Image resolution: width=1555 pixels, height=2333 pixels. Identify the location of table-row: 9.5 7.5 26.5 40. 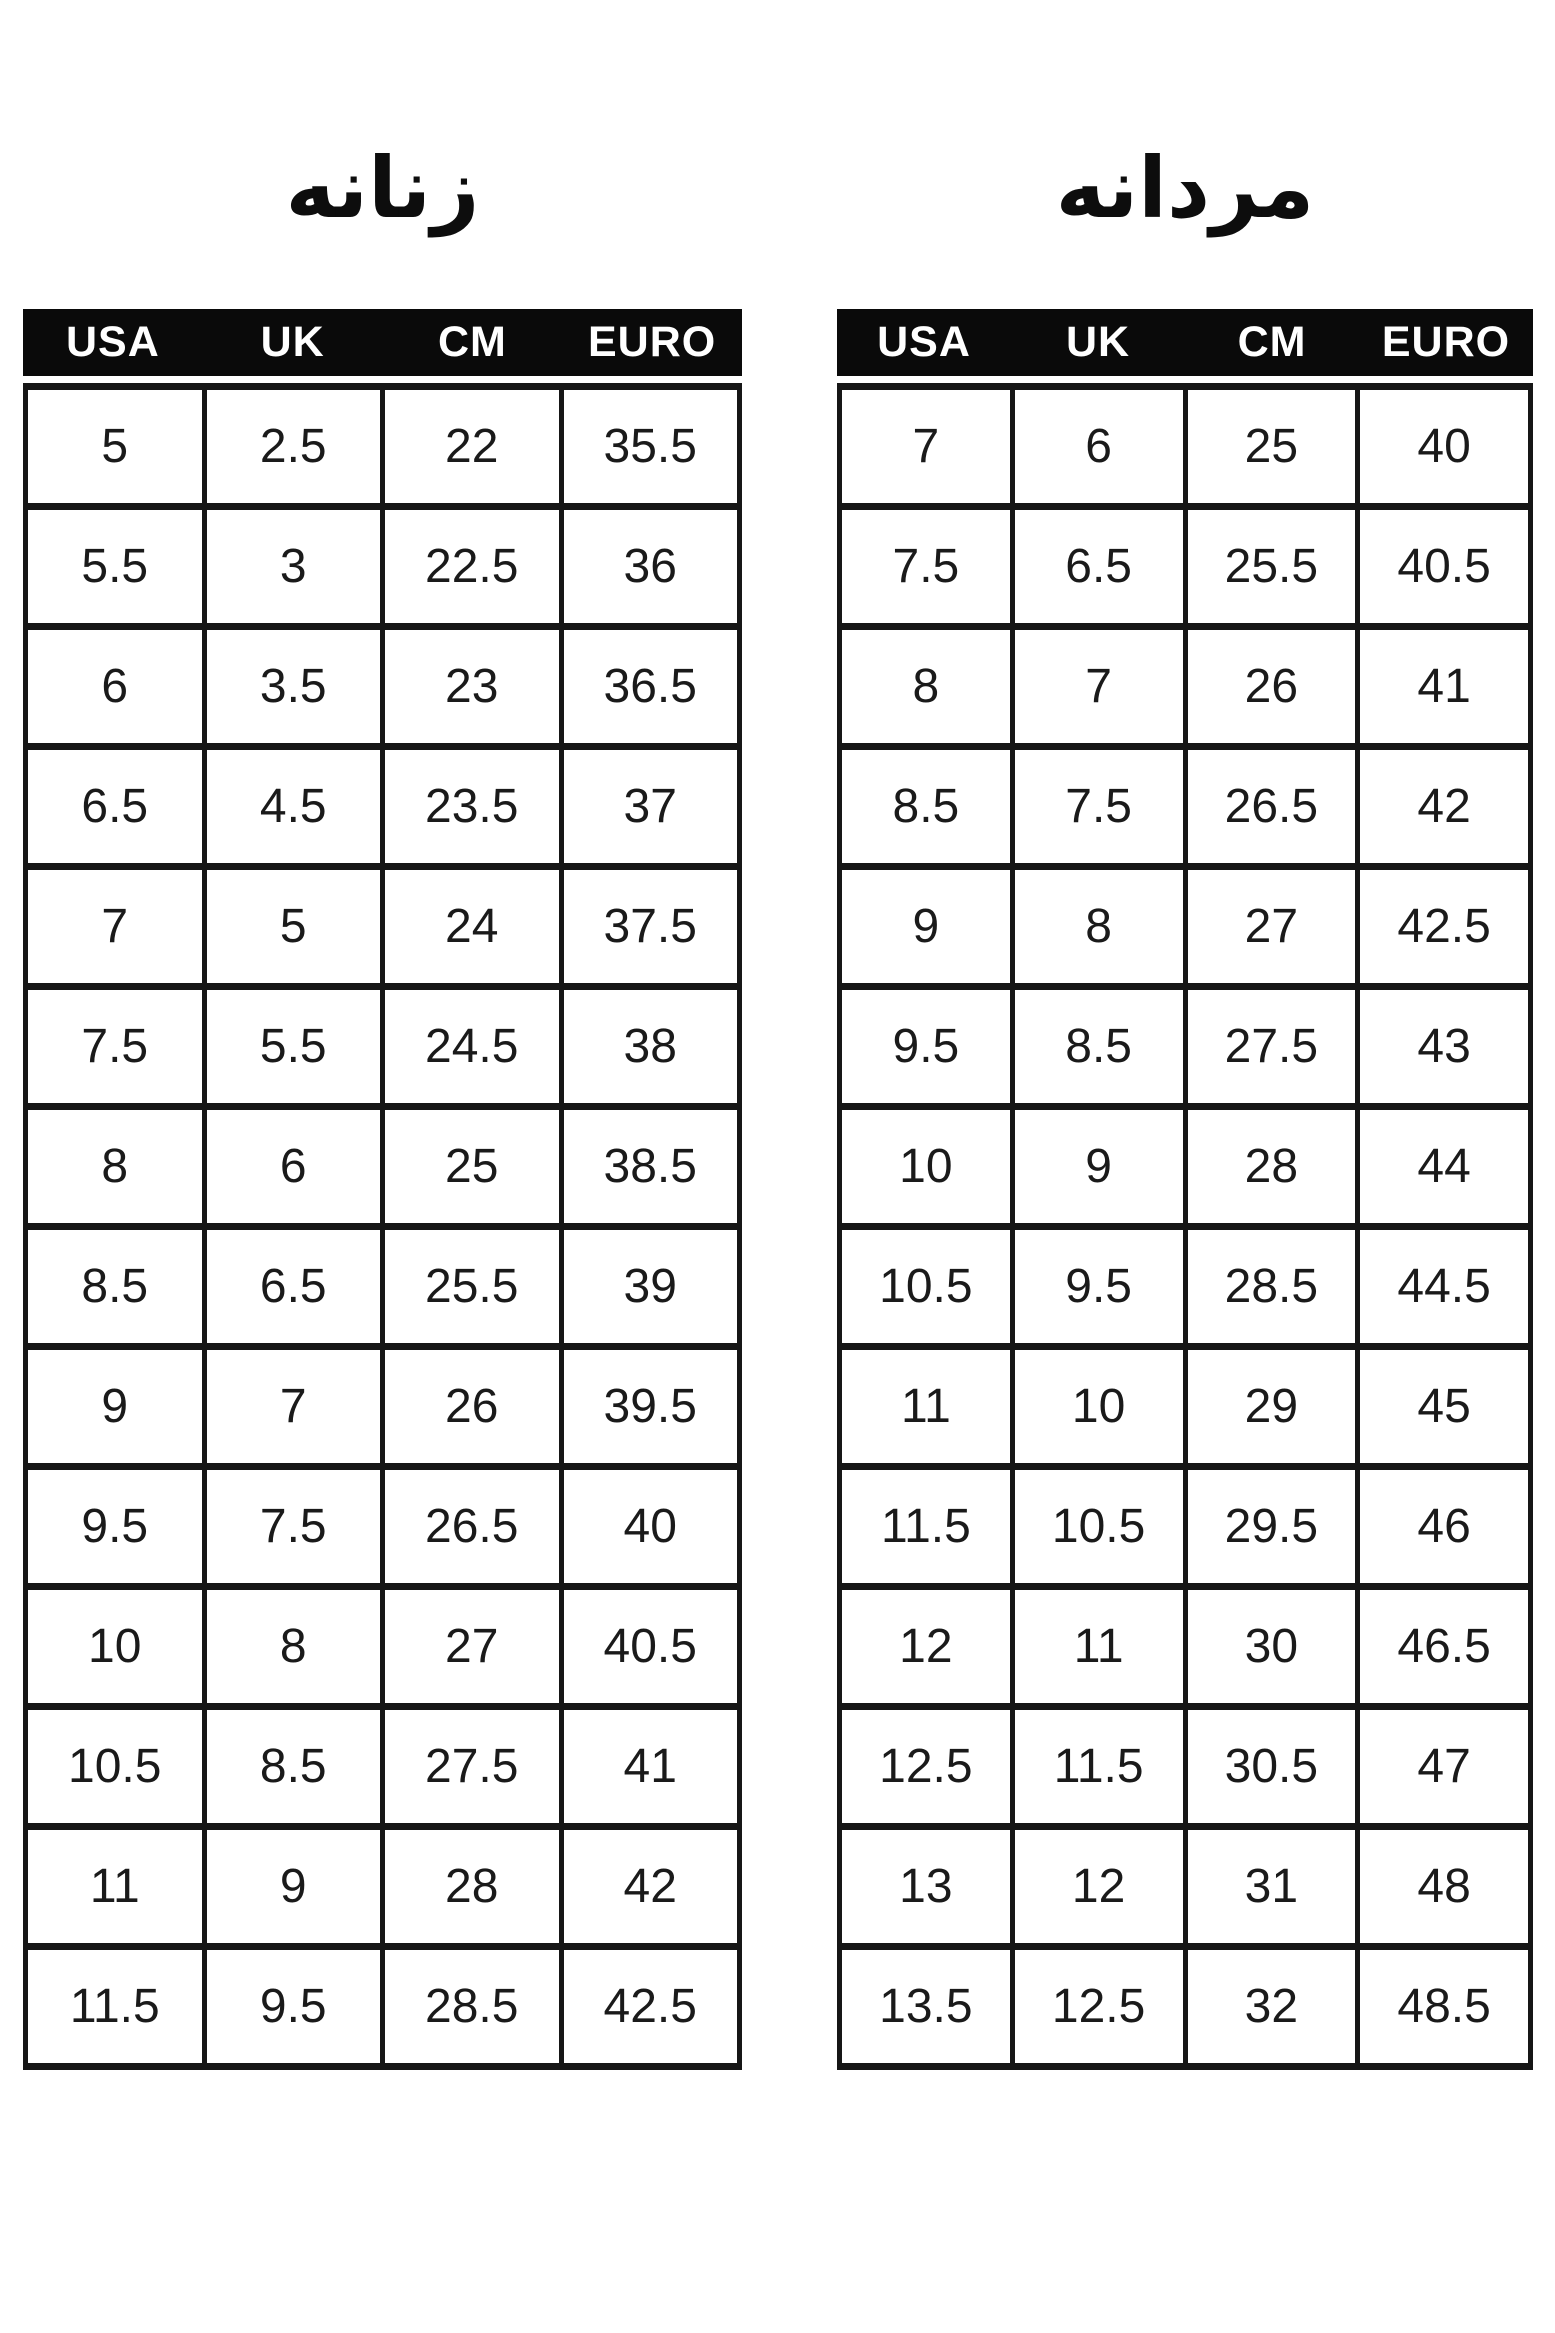
(382, 1526).